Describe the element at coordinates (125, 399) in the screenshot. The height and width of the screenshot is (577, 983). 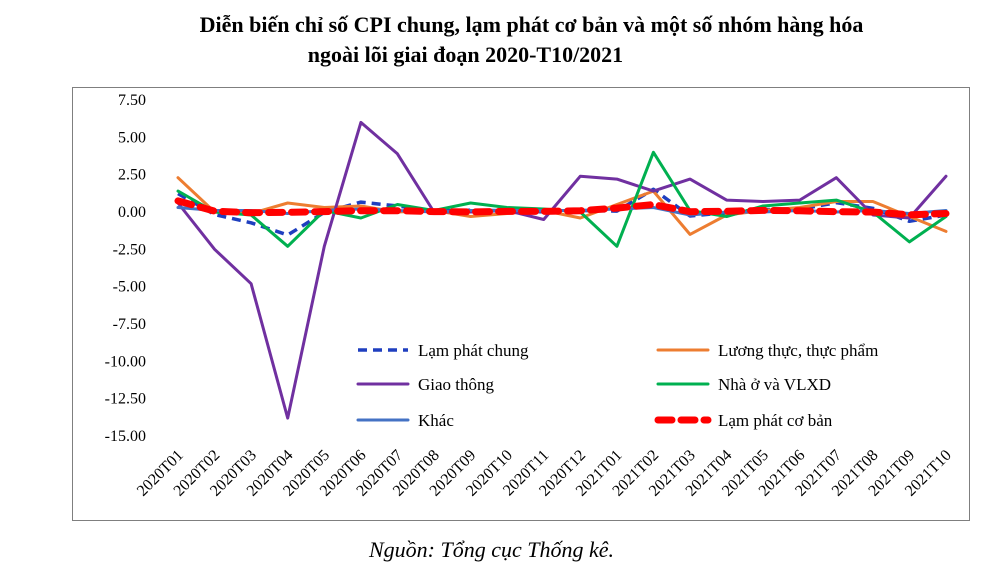
I see `y-tick-label: -12.50` at that location.